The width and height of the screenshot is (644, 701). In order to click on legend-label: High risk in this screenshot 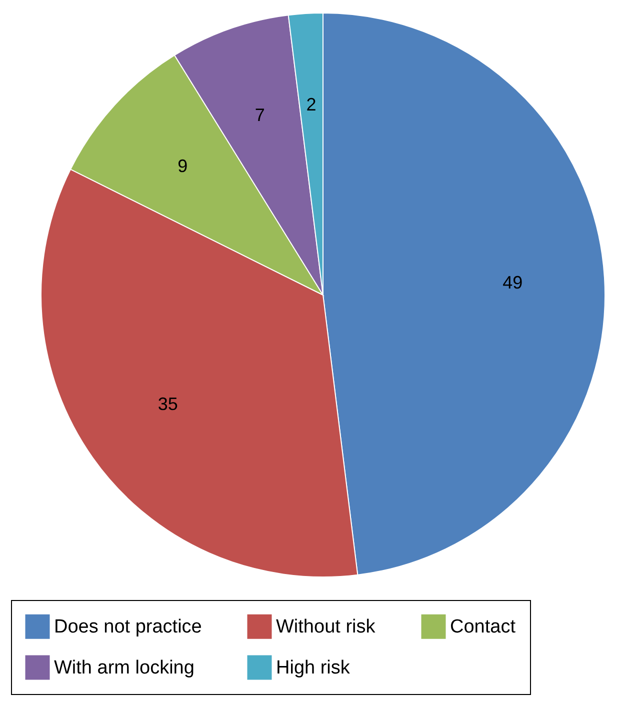, I will do `click(313, 668)`.